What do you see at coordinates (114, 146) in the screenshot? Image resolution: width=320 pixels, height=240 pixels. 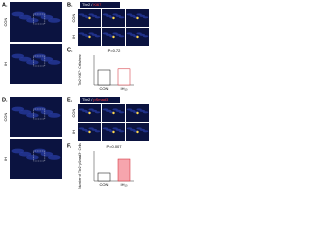 I see `p-value: P=0.007` at bounding box center [114, 146].